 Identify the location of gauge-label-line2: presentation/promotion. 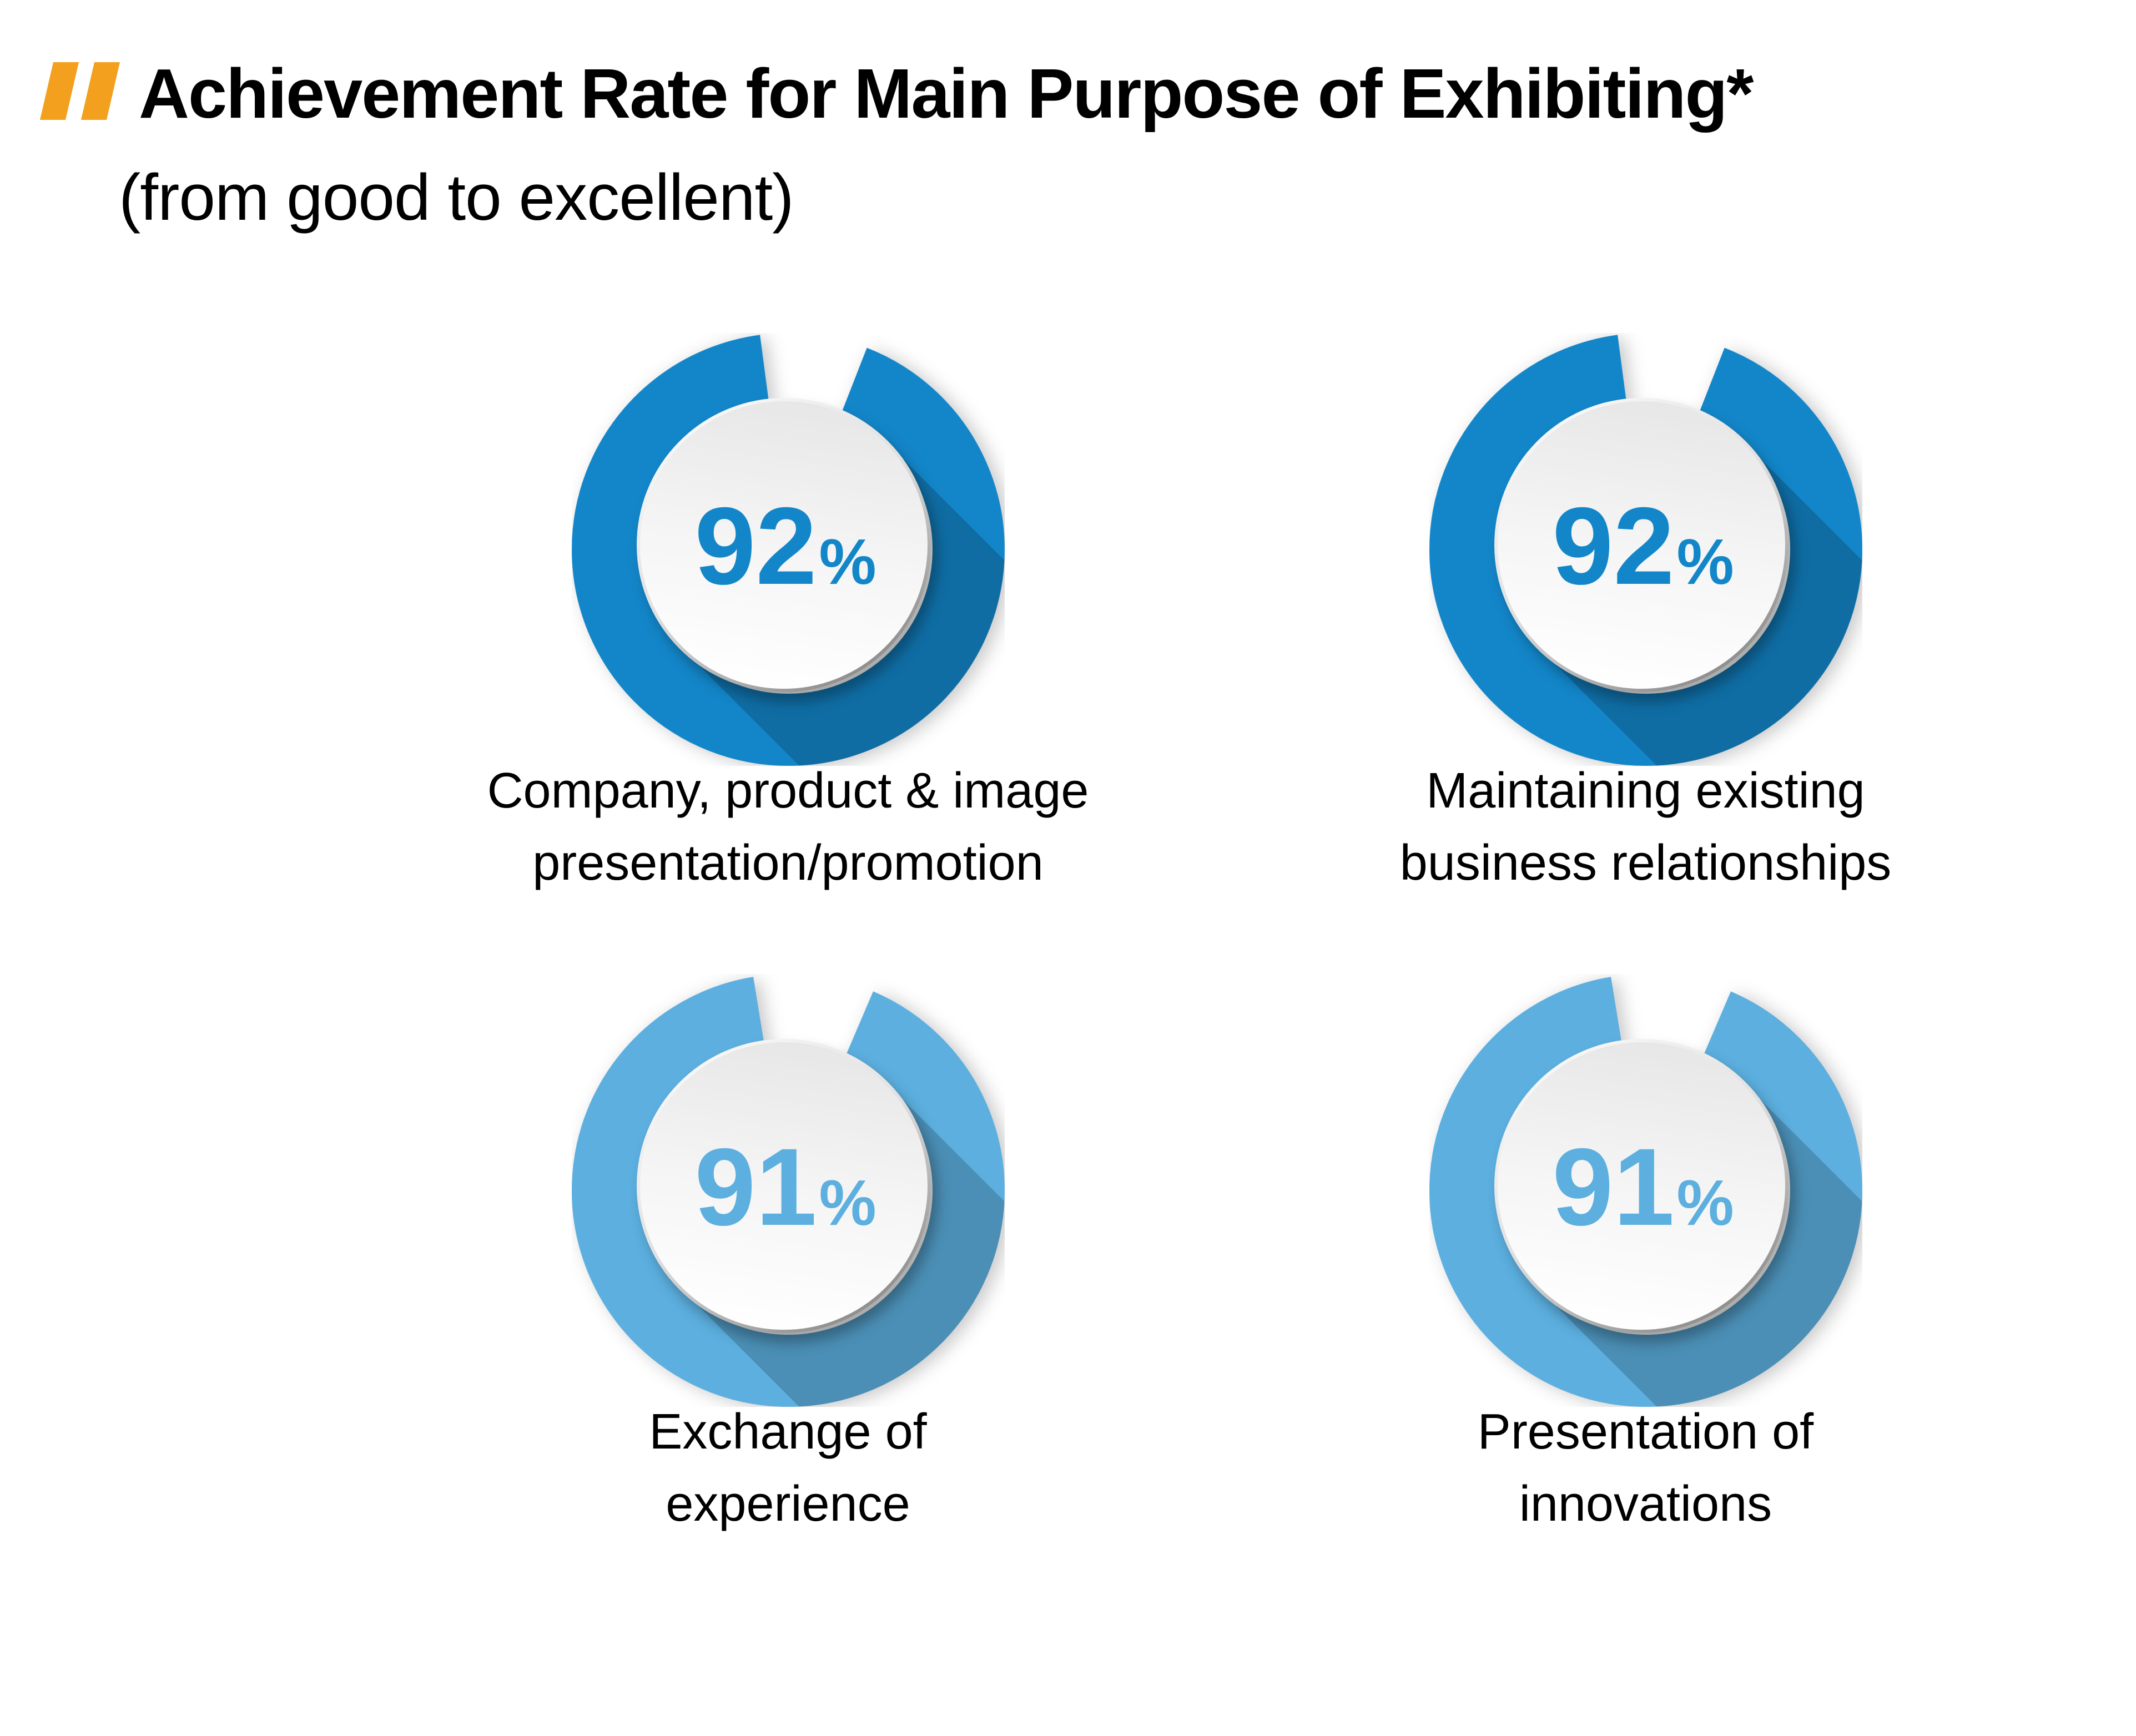
(788, 863).